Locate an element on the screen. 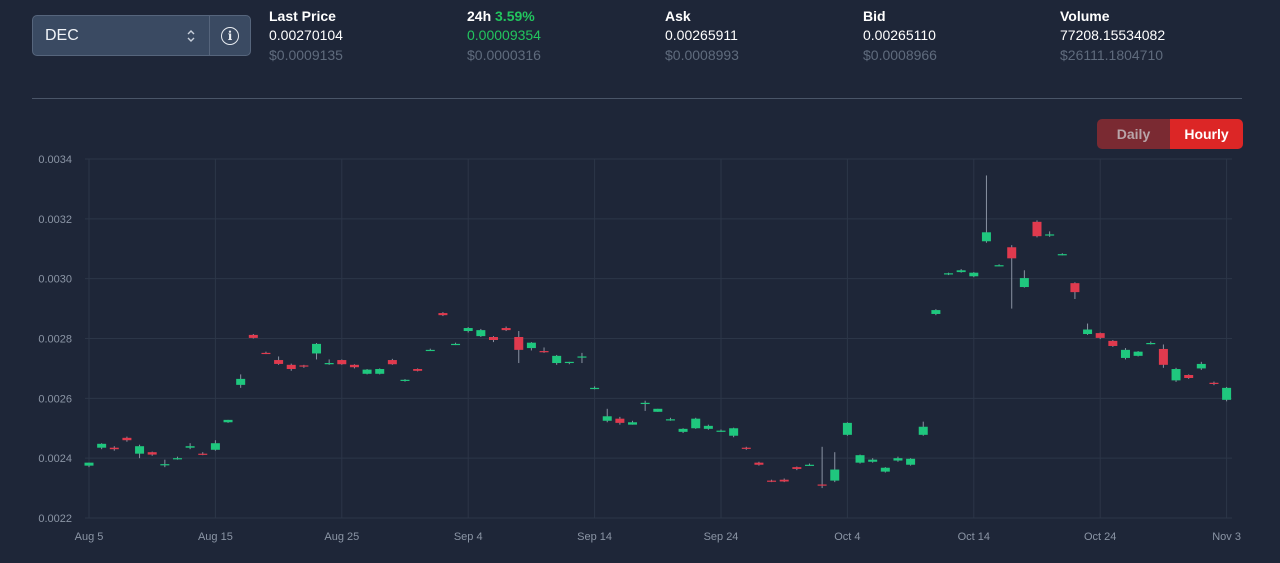  y-tick-label: 0.0022 is located at coordinates (55, 519).